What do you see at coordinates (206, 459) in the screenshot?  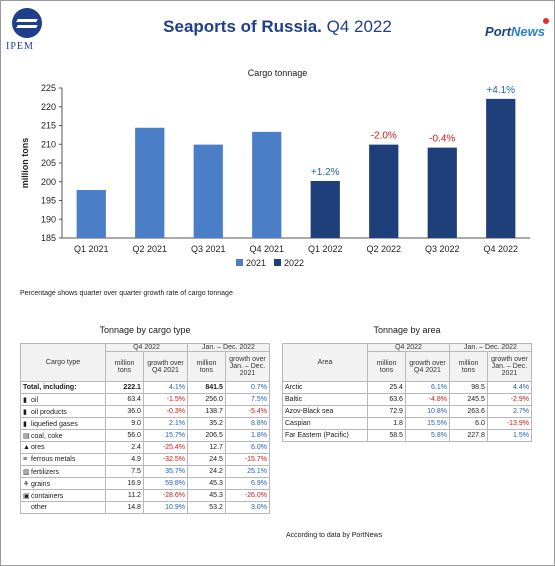 I see `year-tons-cell: 24.5` at bounding box center [206, 459].